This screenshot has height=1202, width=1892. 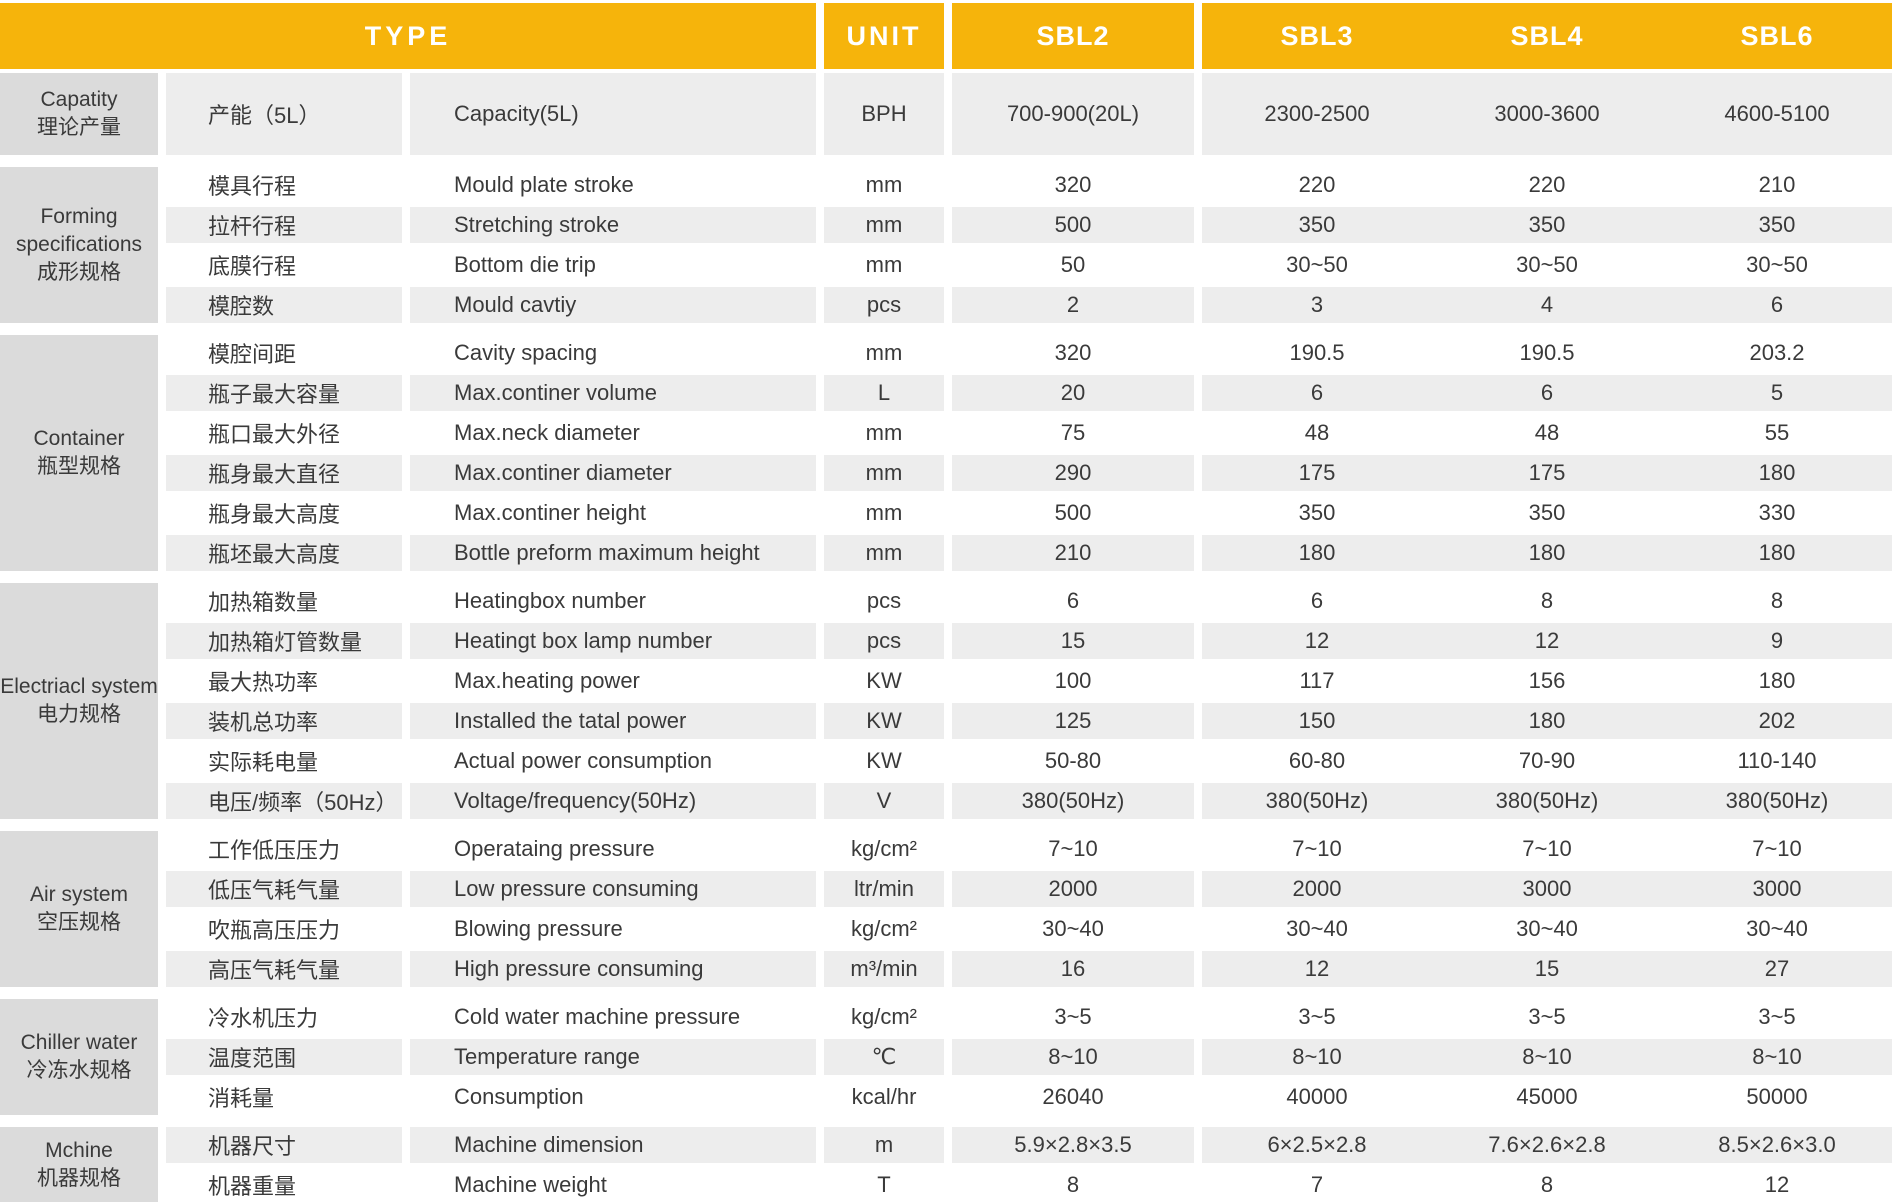 I want to click on row-label-en: Blowing pressure, so click(x=613, y=929).